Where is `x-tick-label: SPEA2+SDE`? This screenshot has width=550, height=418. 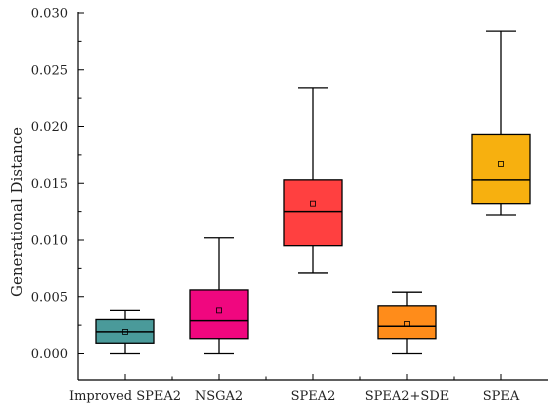 x-tick-label: SPEA2+SDE is located at coordinates (407, 396).